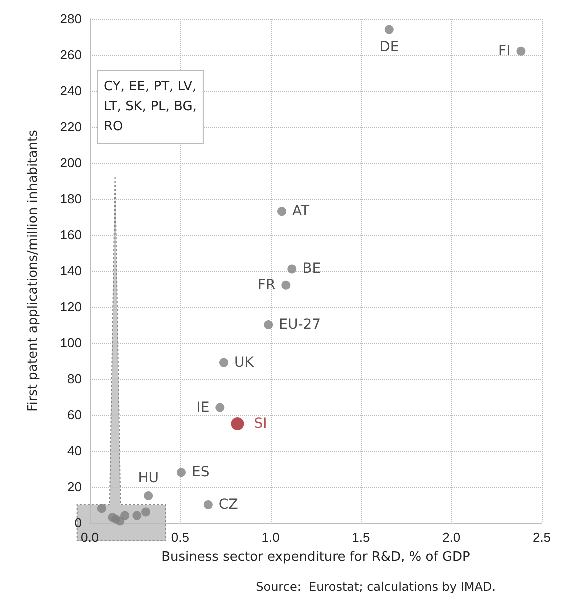 Image resolution: width=564 pixels, height=605 pixels. I want to click on data-label: UK, so click(244, 362).